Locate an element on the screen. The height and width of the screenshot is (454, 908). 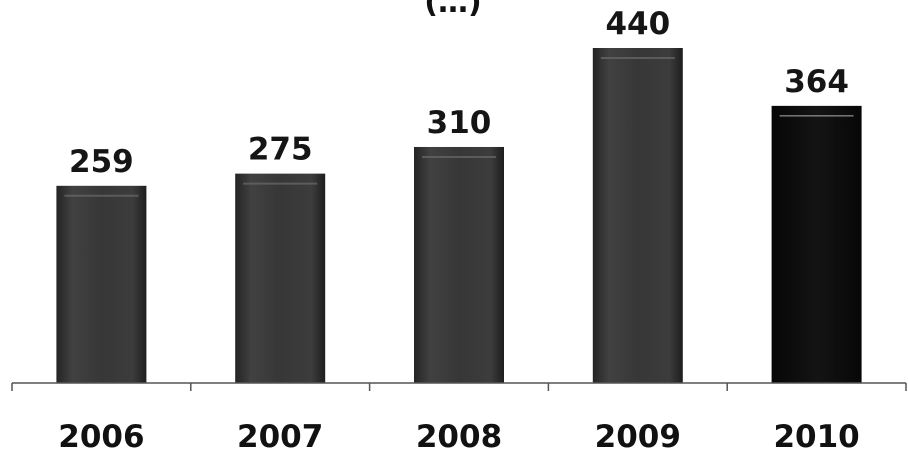
data-label-2009: 440 is located at coordinates (637, 24).